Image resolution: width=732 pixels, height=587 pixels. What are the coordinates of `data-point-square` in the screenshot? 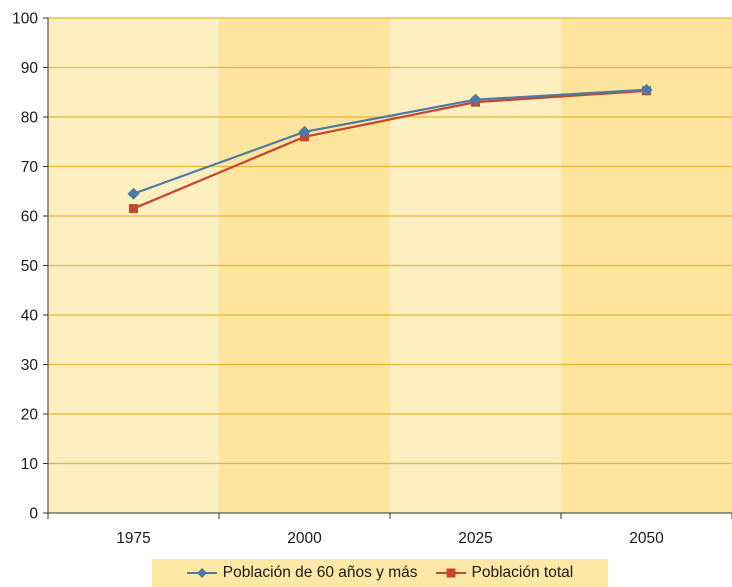 It's located at (133, 209).